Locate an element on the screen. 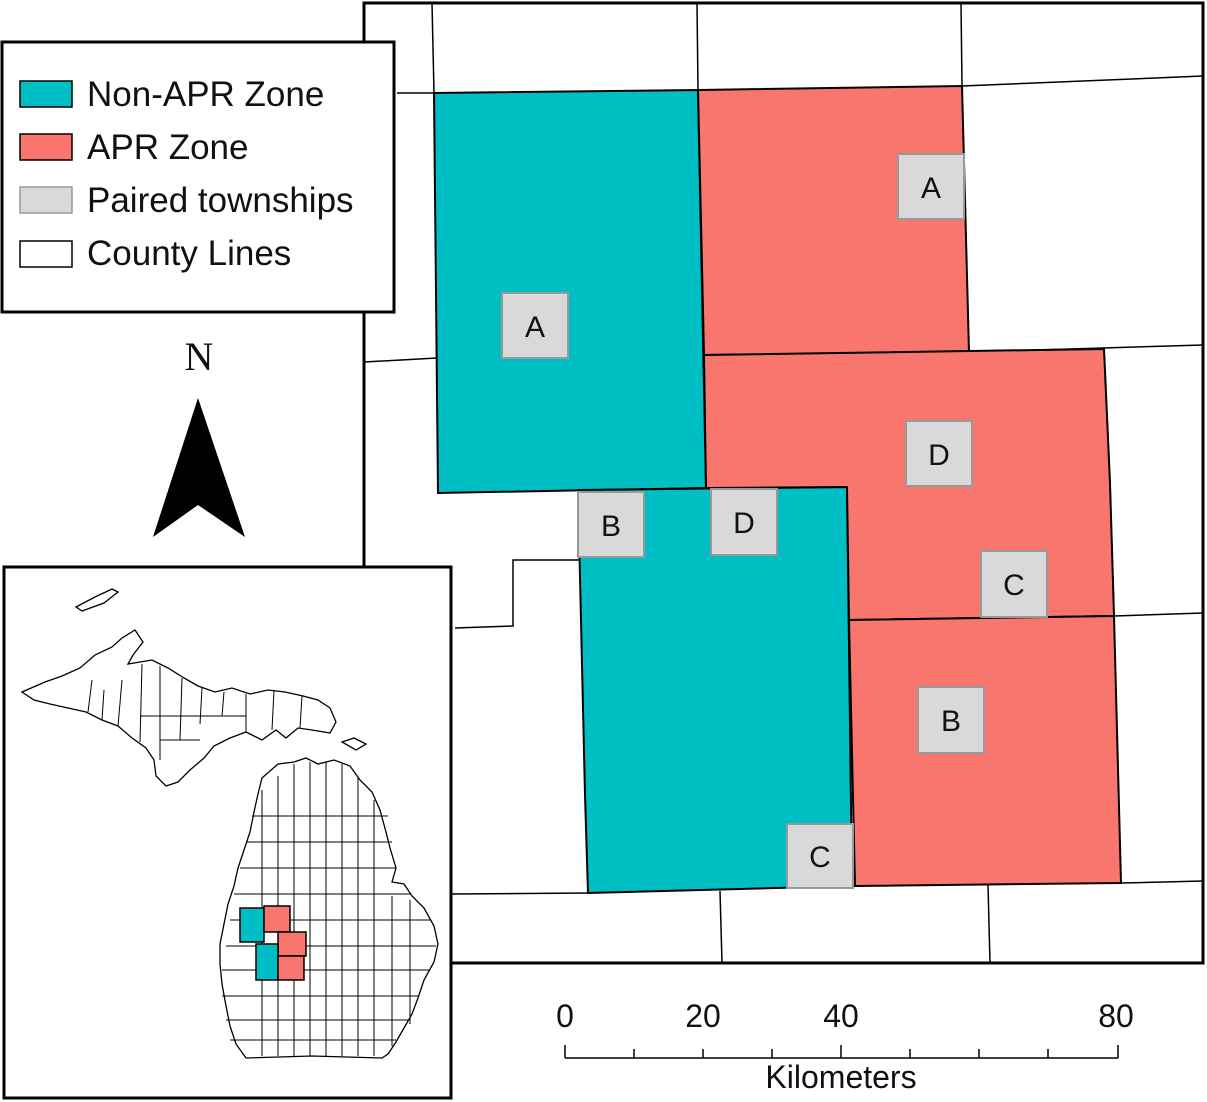  legend-item-county: County Lines is located at coordinates (155, 253).